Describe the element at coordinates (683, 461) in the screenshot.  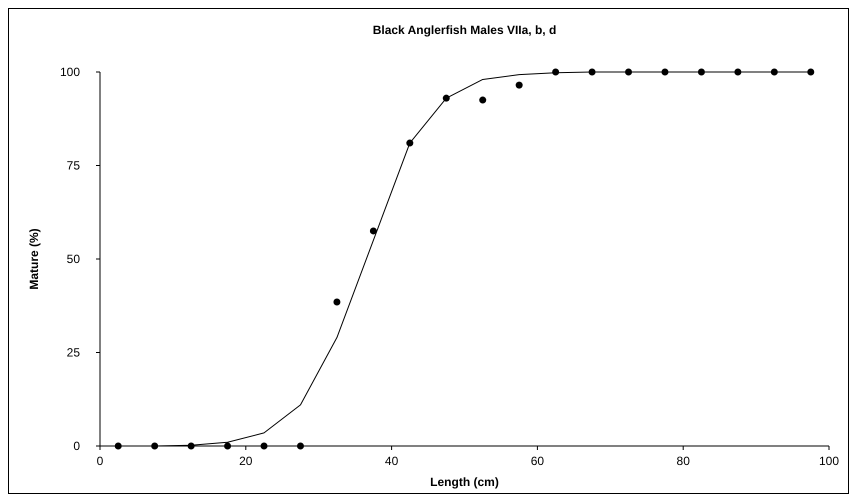
I see `x-tick-label: 80` at that location.